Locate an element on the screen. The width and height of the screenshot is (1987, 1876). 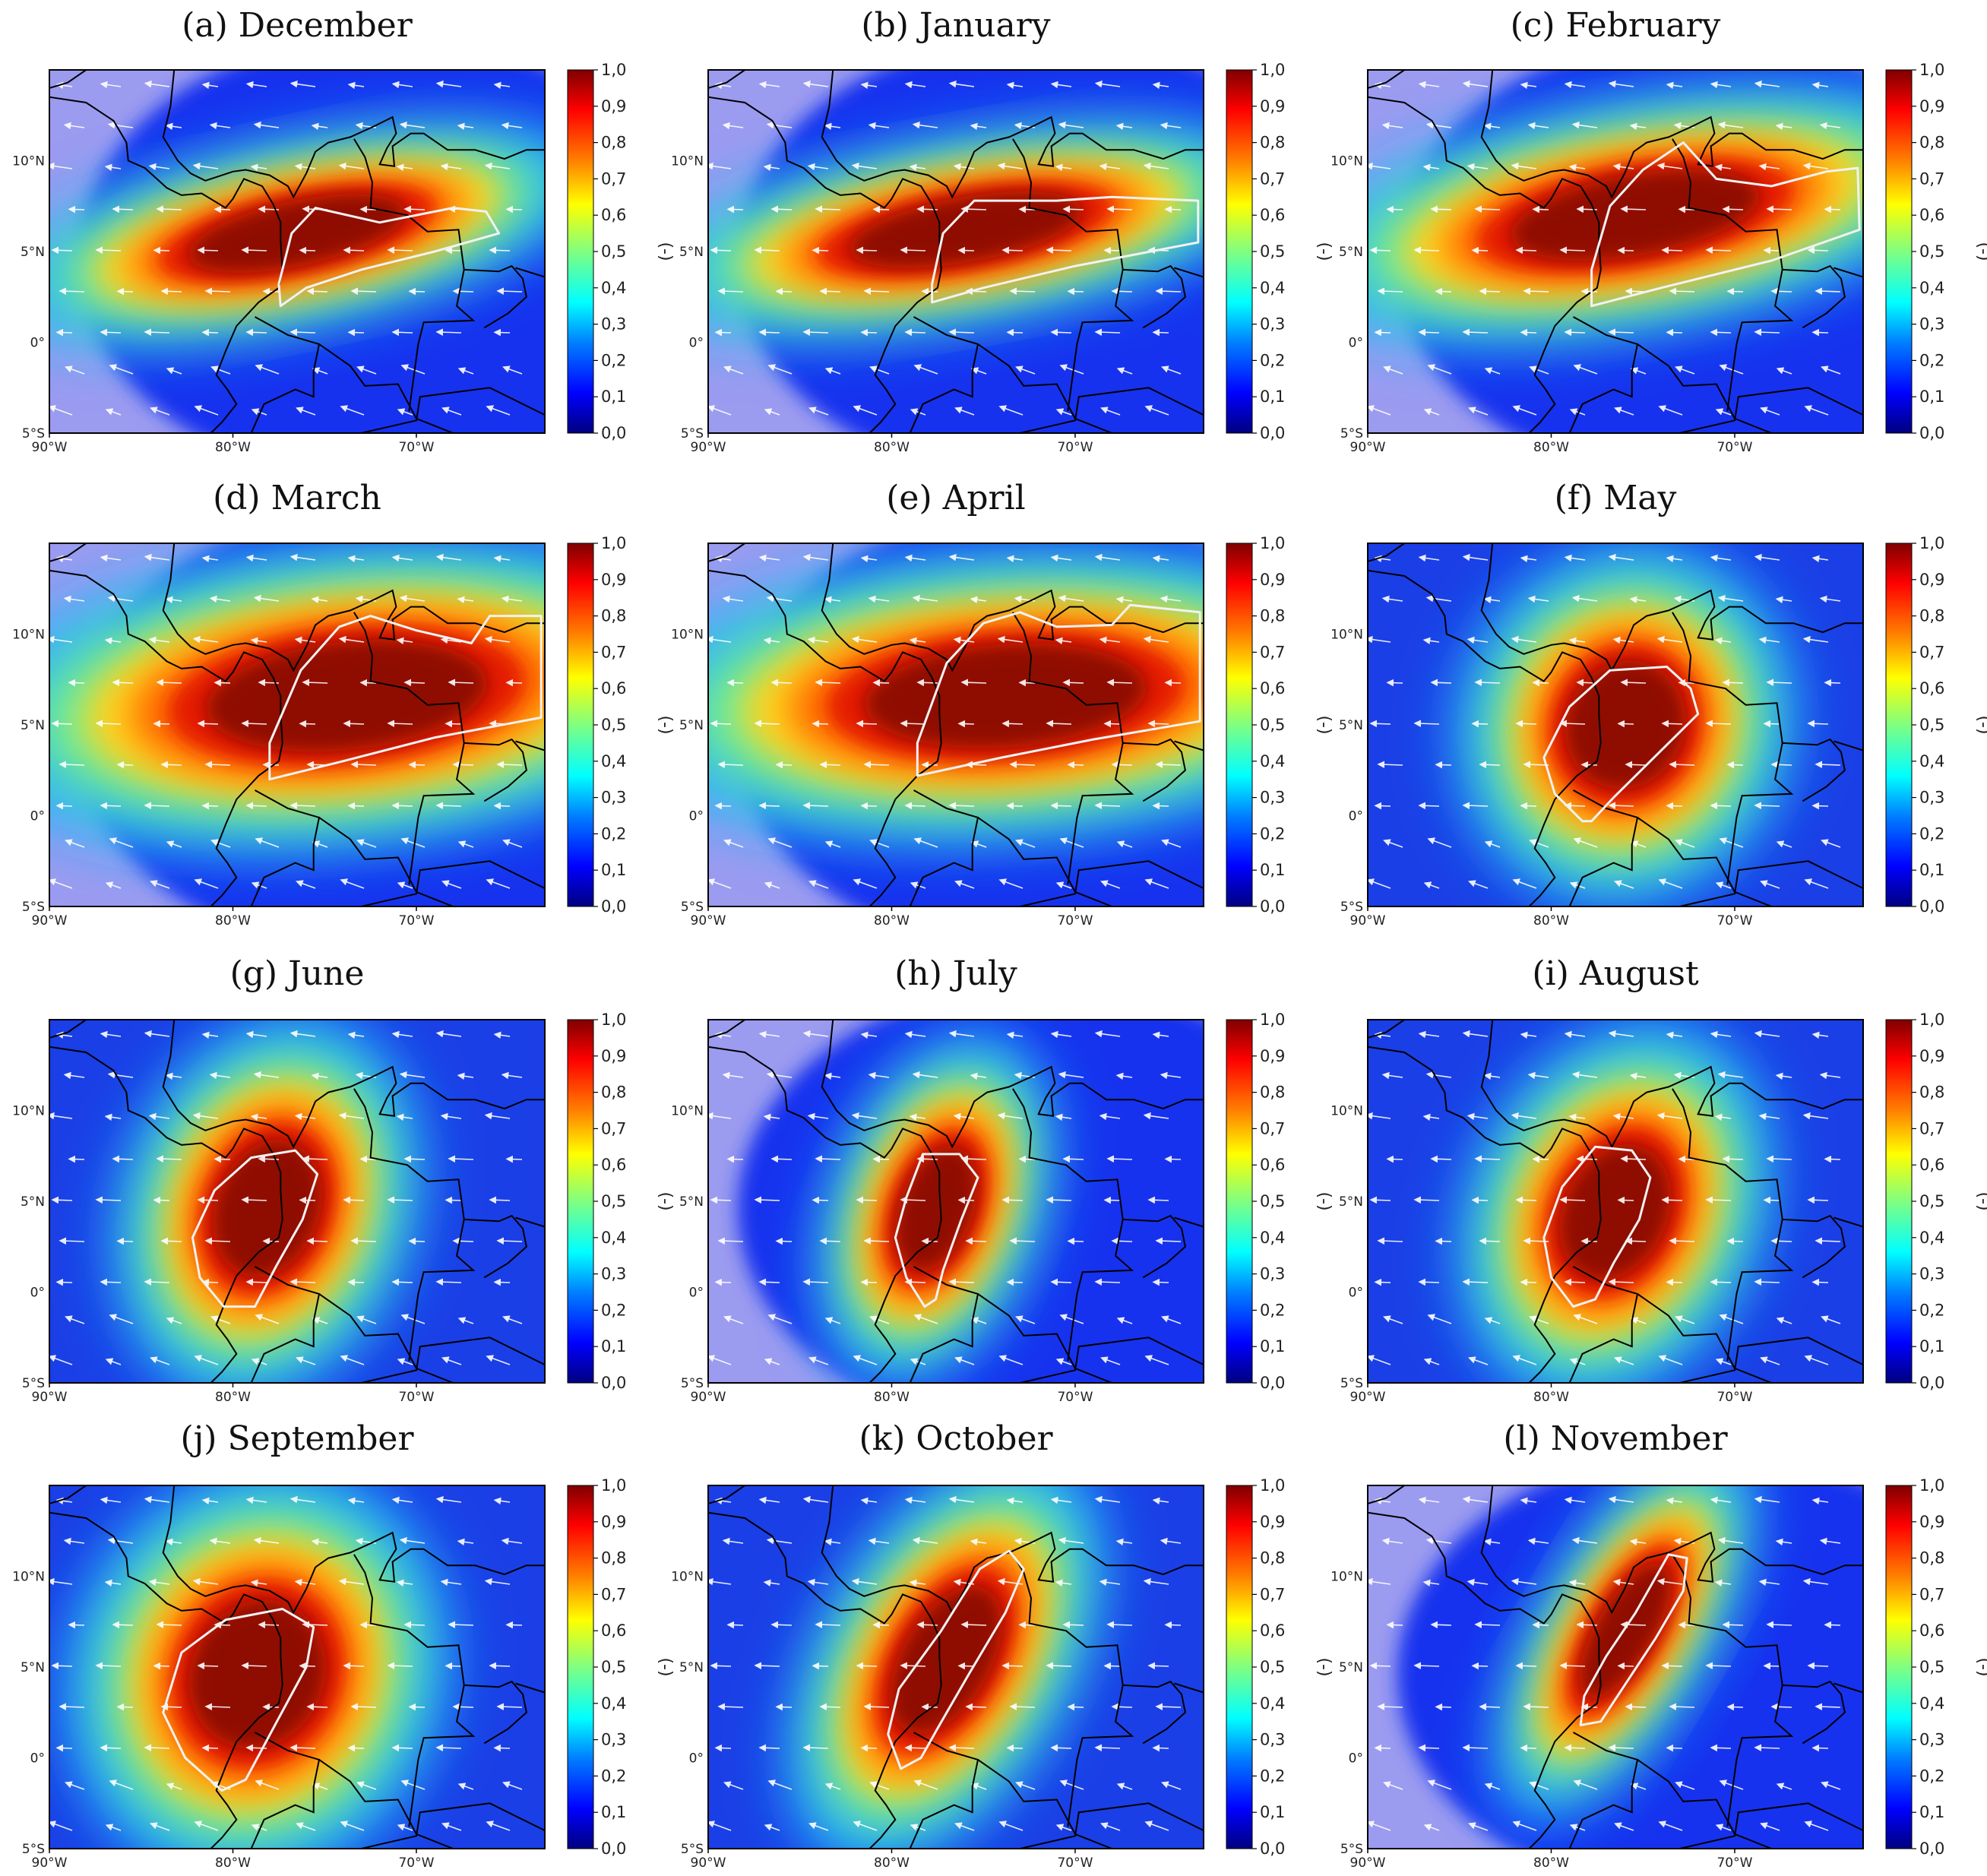
colorbar-tick-label: 0,8 is located at coordinates (613, 1558).